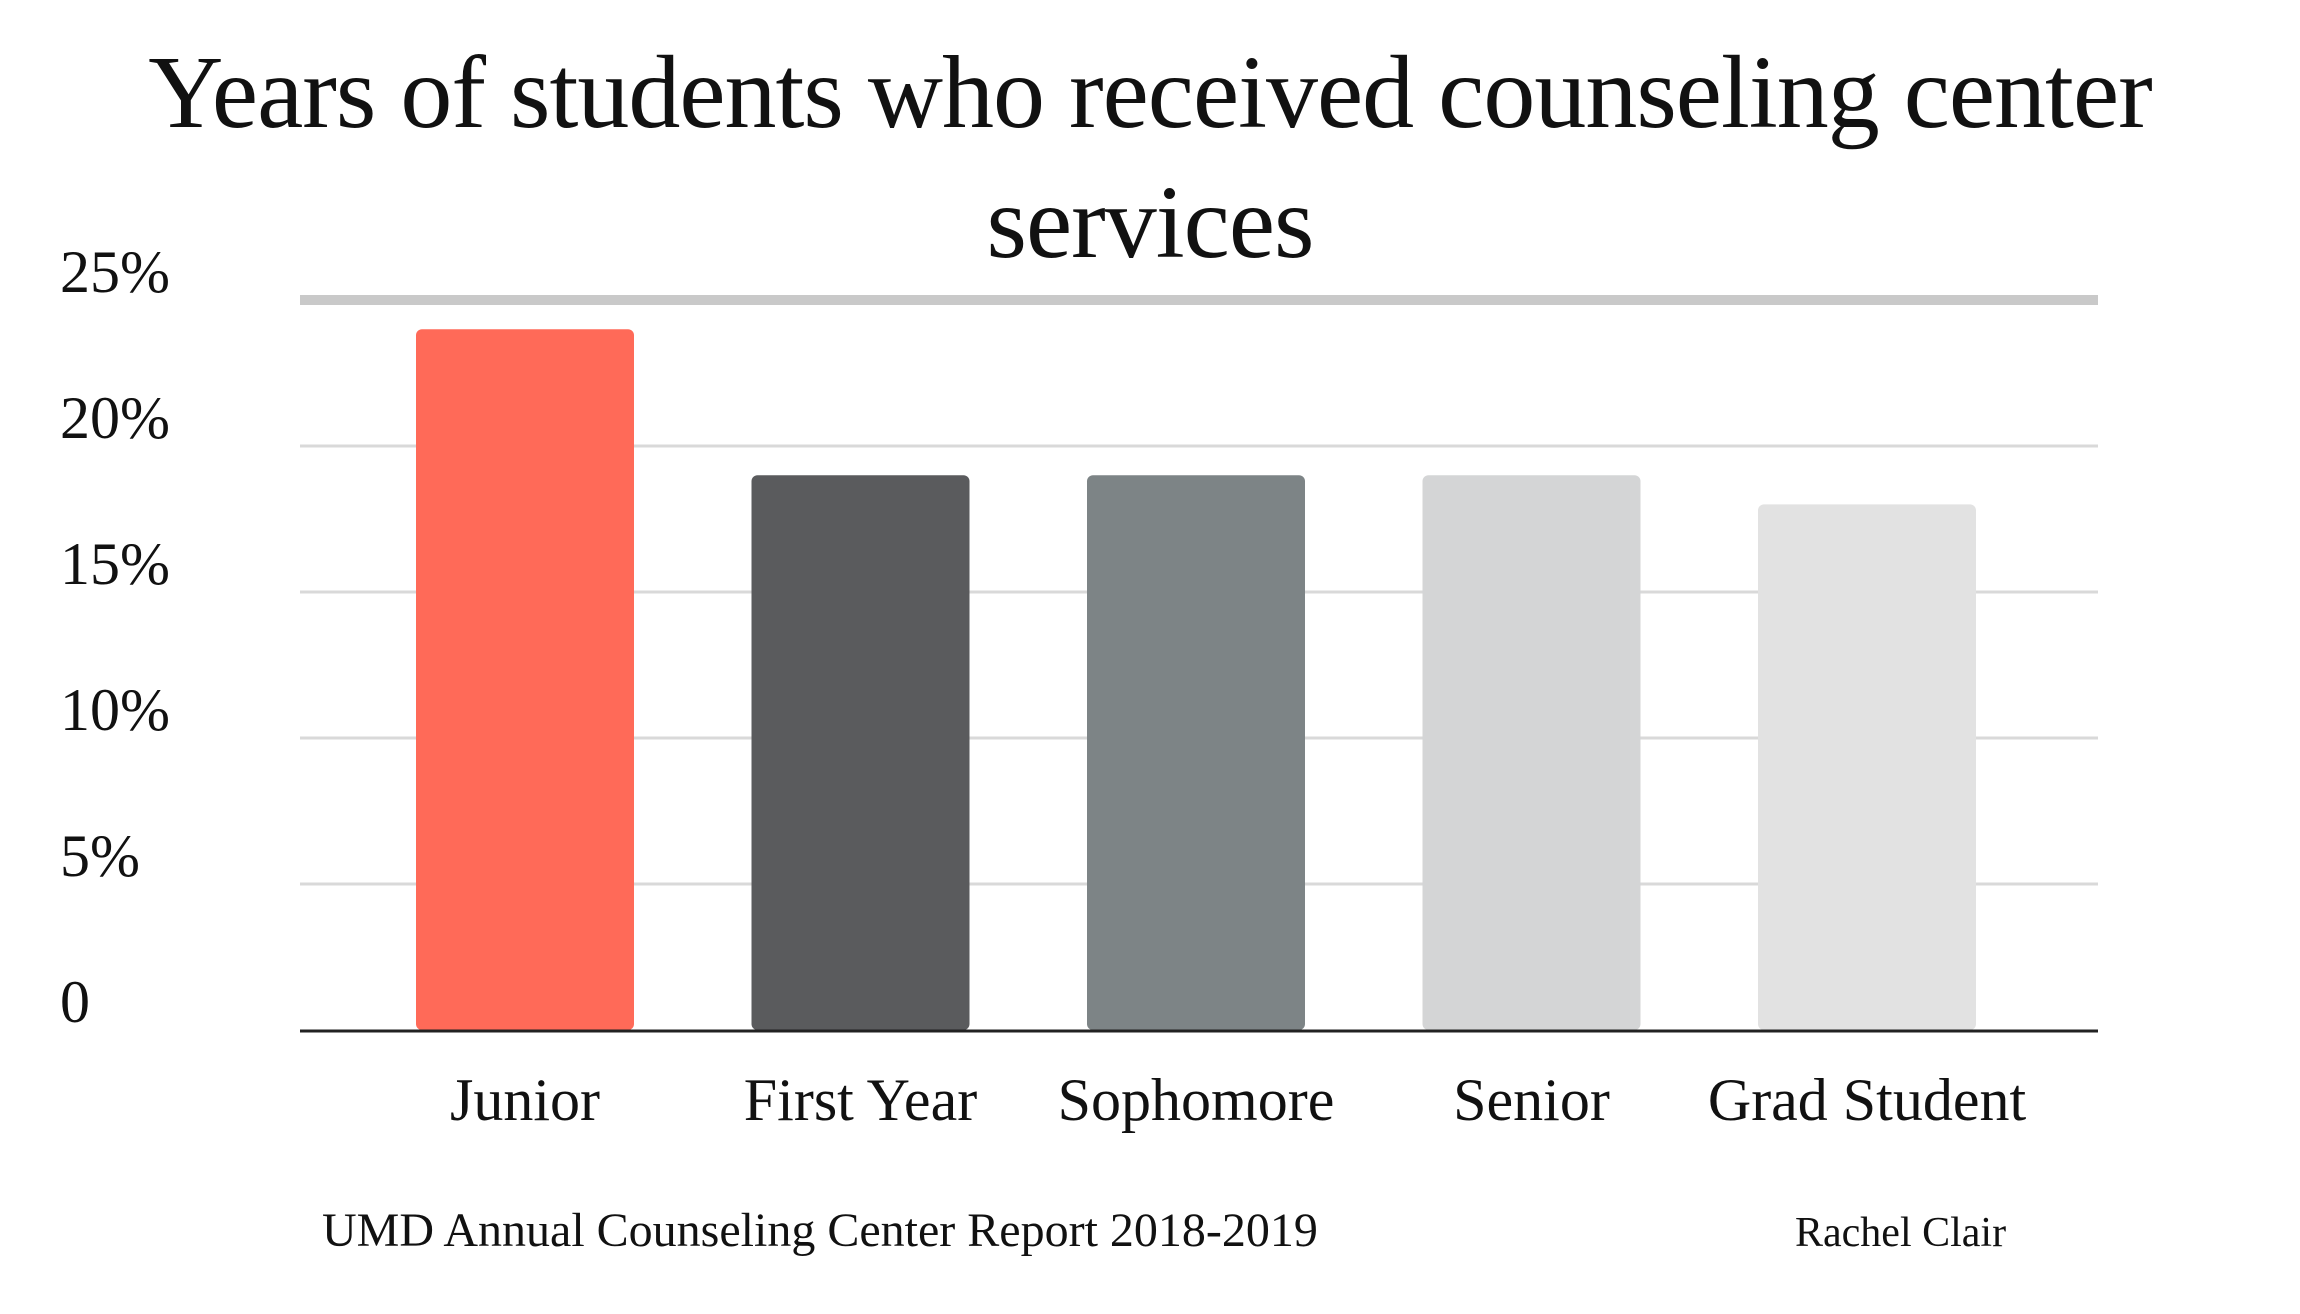  Describe the element at coordinates (1531, 752) in the screenshot. I see `bar-senior` at that location.